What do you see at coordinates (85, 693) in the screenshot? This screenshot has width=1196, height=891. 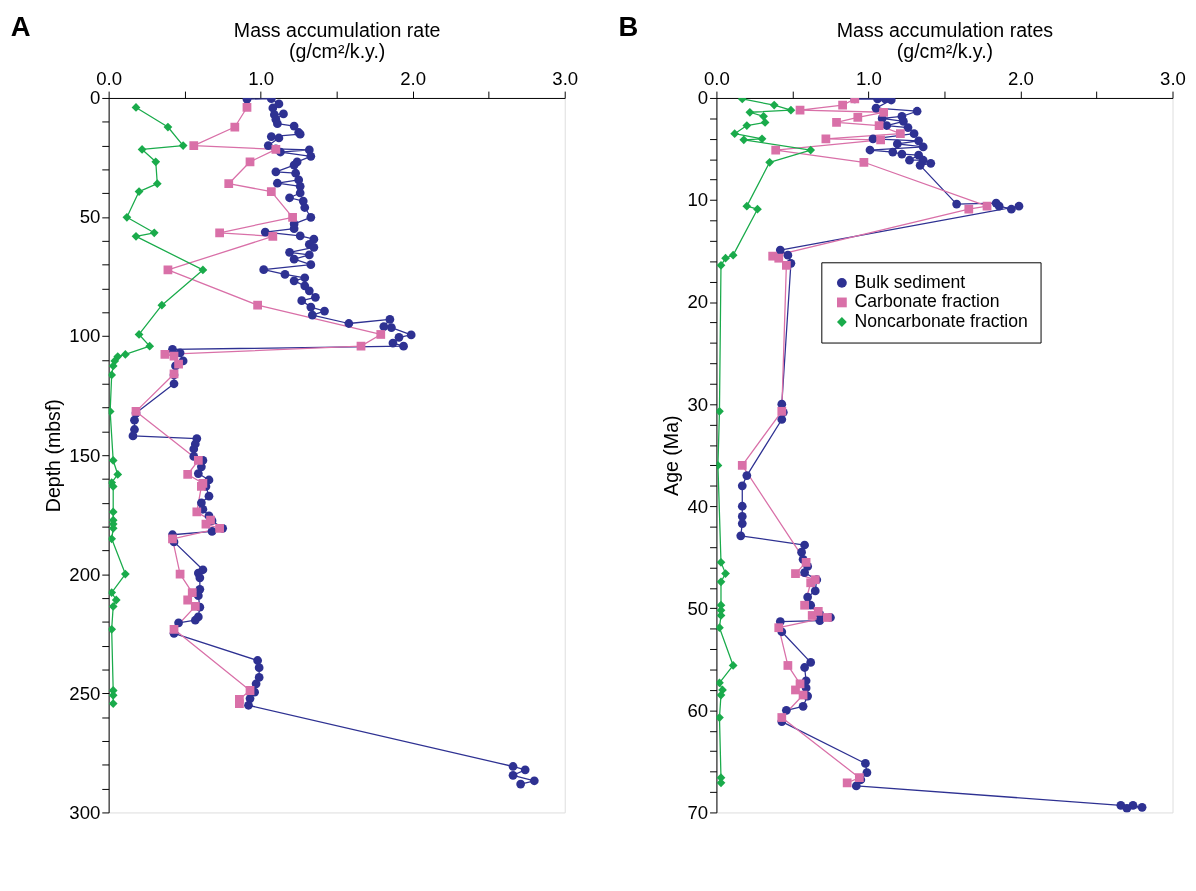 I see `y-tick-label: 250` at bounding box center [85, 693].